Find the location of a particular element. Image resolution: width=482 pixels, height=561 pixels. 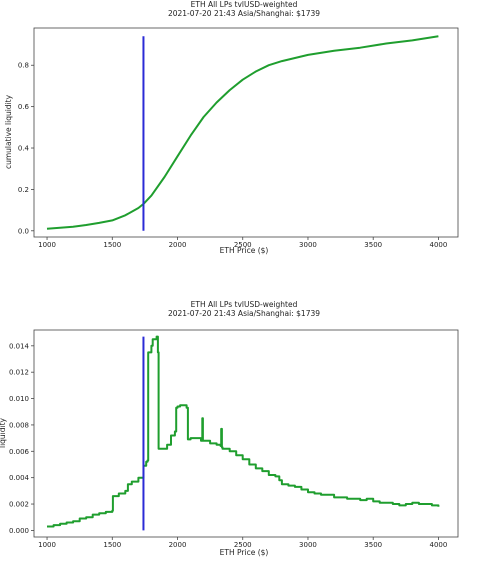

chart-1-subtitle: 2021-07-20 21:43 Asia/Shanghai: $1739 is located at coordinates (244, 13).